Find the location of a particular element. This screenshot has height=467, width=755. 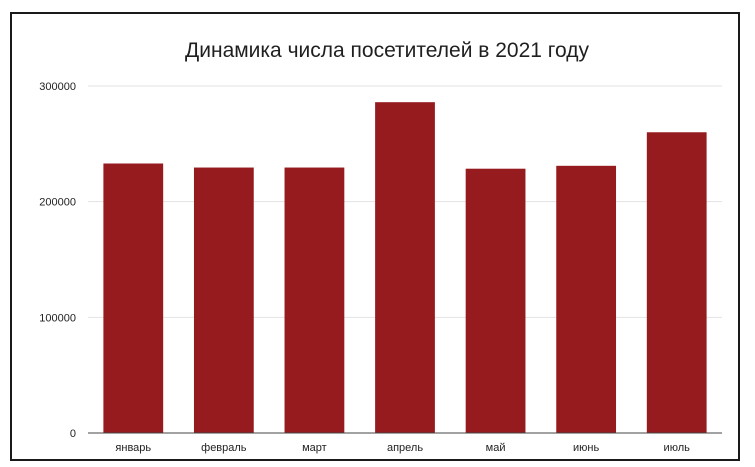

x-axis-labels: январь февраль март апрель май июнь июль is located at coordinates (402, 448).